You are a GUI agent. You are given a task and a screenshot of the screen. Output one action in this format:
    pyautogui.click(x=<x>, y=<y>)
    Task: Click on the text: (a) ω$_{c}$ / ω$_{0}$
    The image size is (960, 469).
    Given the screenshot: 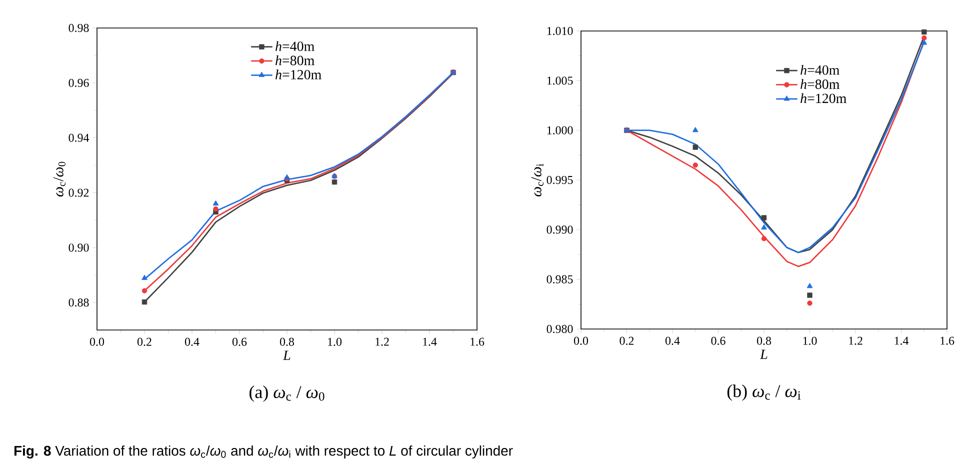 What is the action you would take?
    pyautogui.click(x=287, y=394)
    